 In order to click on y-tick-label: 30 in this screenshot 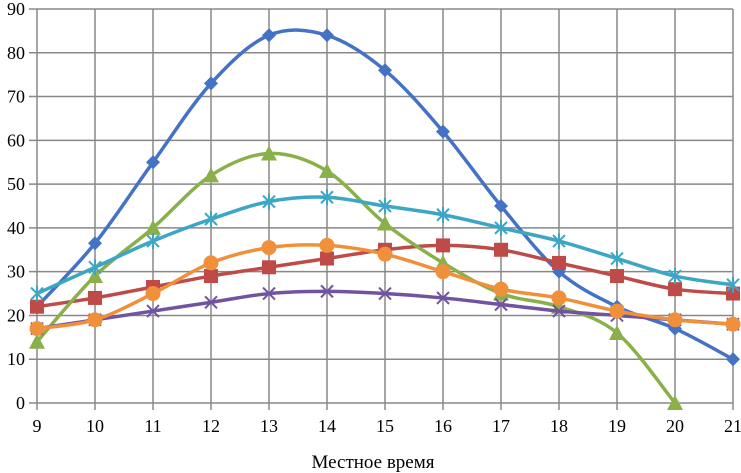, I will do `click(16, 272)`.